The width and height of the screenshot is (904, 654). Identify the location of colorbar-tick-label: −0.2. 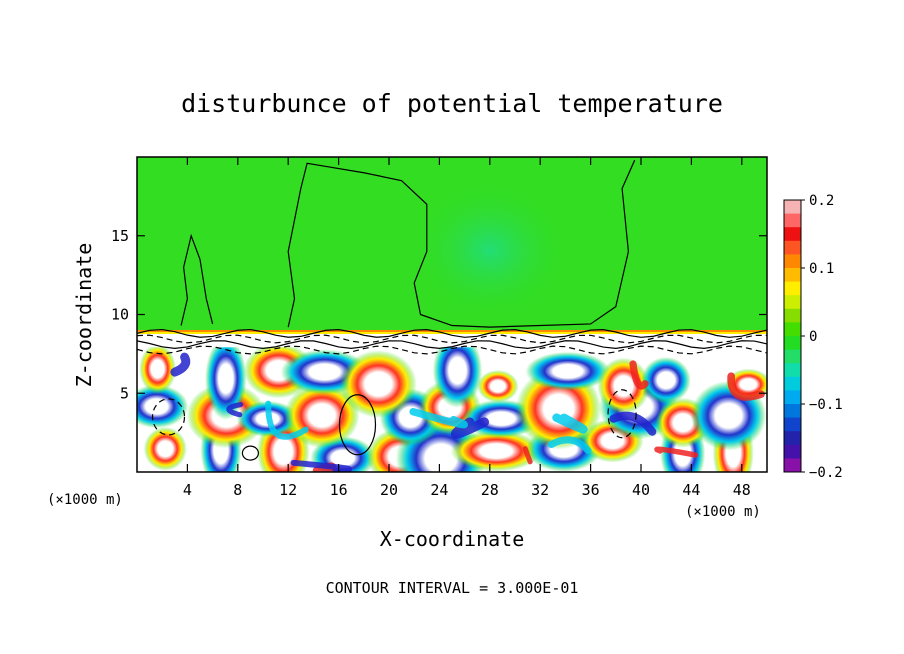
(826, 473).